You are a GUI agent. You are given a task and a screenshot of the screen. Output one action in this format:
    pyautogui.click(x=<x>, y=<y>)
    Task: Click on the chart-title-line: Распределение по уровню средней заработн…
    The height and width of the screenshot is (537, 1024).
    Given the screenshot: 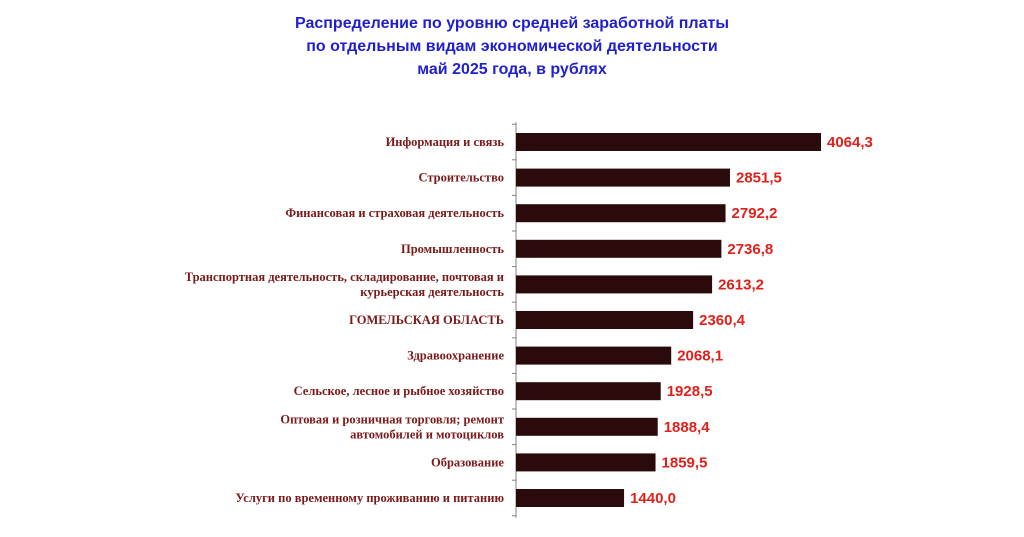 What is the action you would take?
    pyautogui.click(x=512, y=23)
    